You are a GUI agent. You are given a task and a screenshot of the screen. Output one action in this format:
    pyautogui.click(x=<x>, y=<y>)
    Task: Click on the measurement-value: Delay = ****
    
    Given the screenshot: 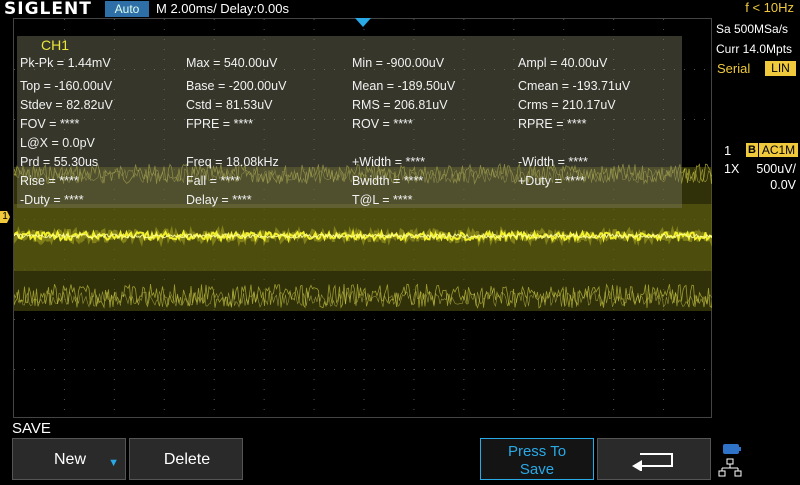 What is the action you would take?
    pyautogui.click(x=219, y=200)
    